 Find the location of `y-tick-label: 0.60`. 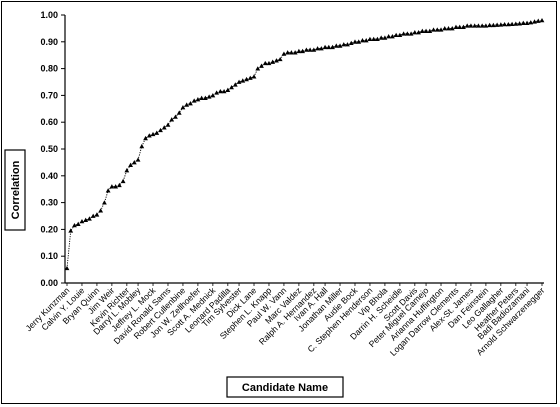

y-tick-label: 0.60 is located at coordinates (49, 122).